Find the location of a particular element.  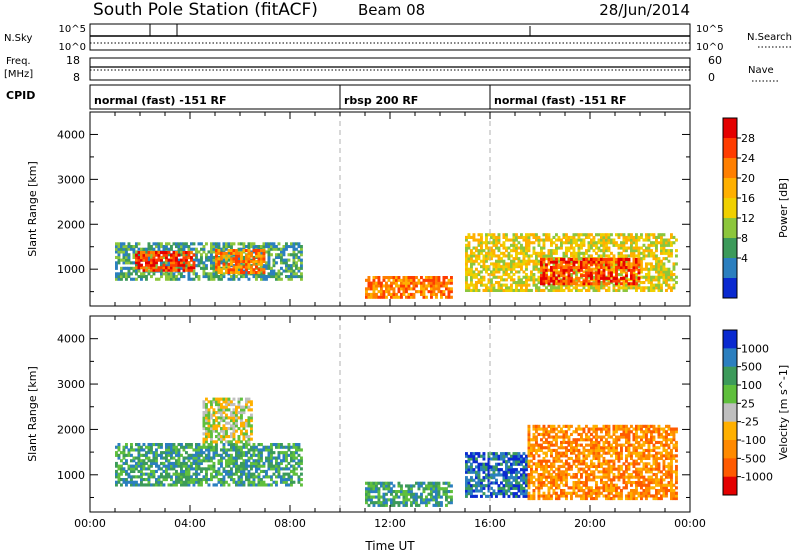

freq-unit: [MHz] is located at coordinates (18, 74).